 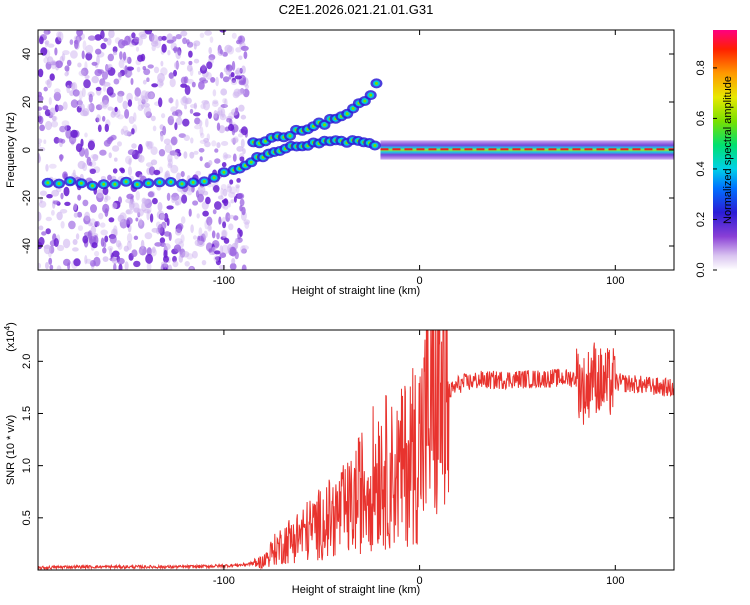 I want to click on colorbar-gradient, so click(x=725, y=150).